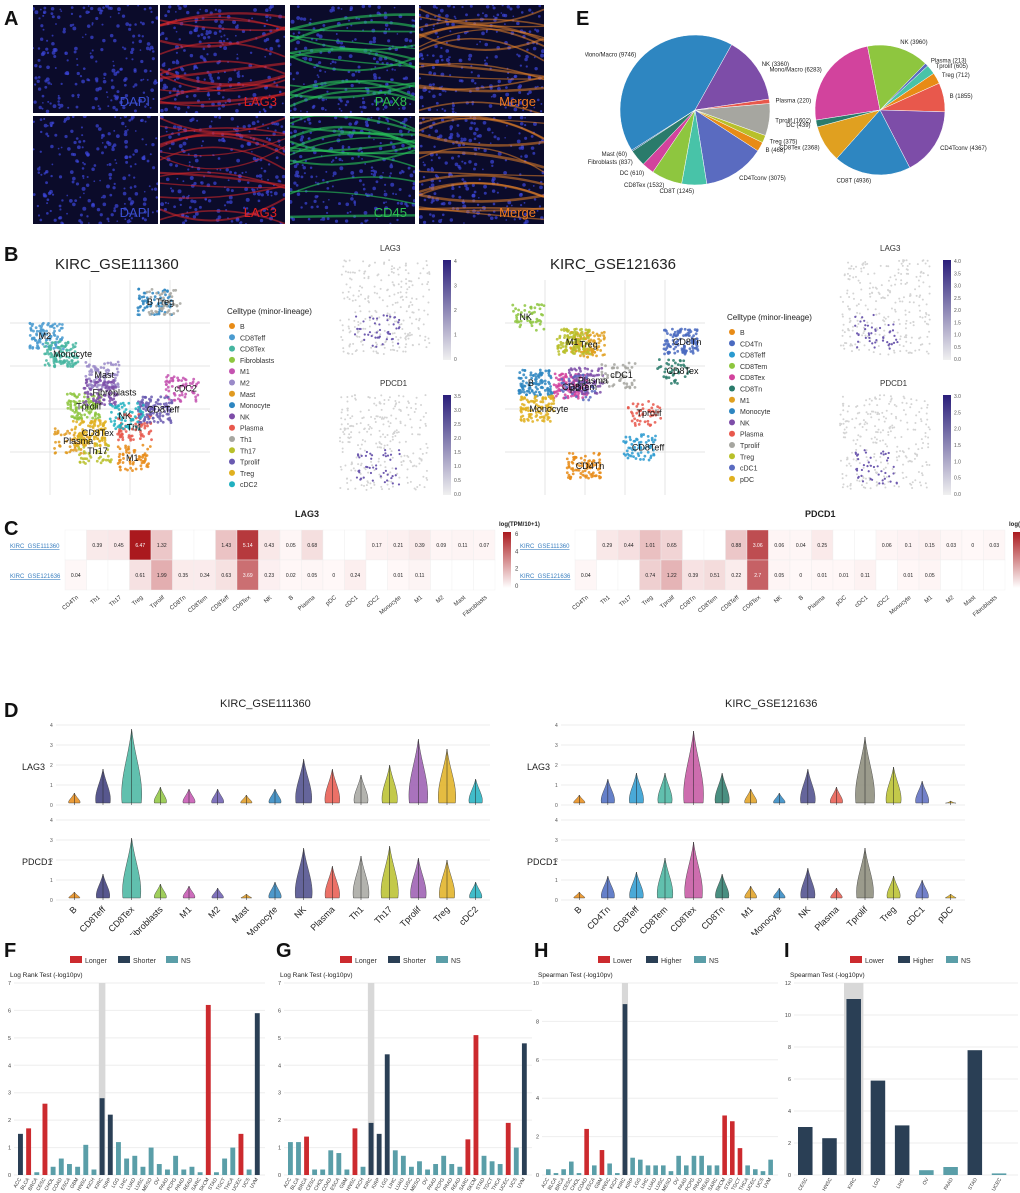  What do you see at coordinates (793, 102) in the screenshot?
I see `pie1-label: Plasma (220)` at bounding box center [793, 102].